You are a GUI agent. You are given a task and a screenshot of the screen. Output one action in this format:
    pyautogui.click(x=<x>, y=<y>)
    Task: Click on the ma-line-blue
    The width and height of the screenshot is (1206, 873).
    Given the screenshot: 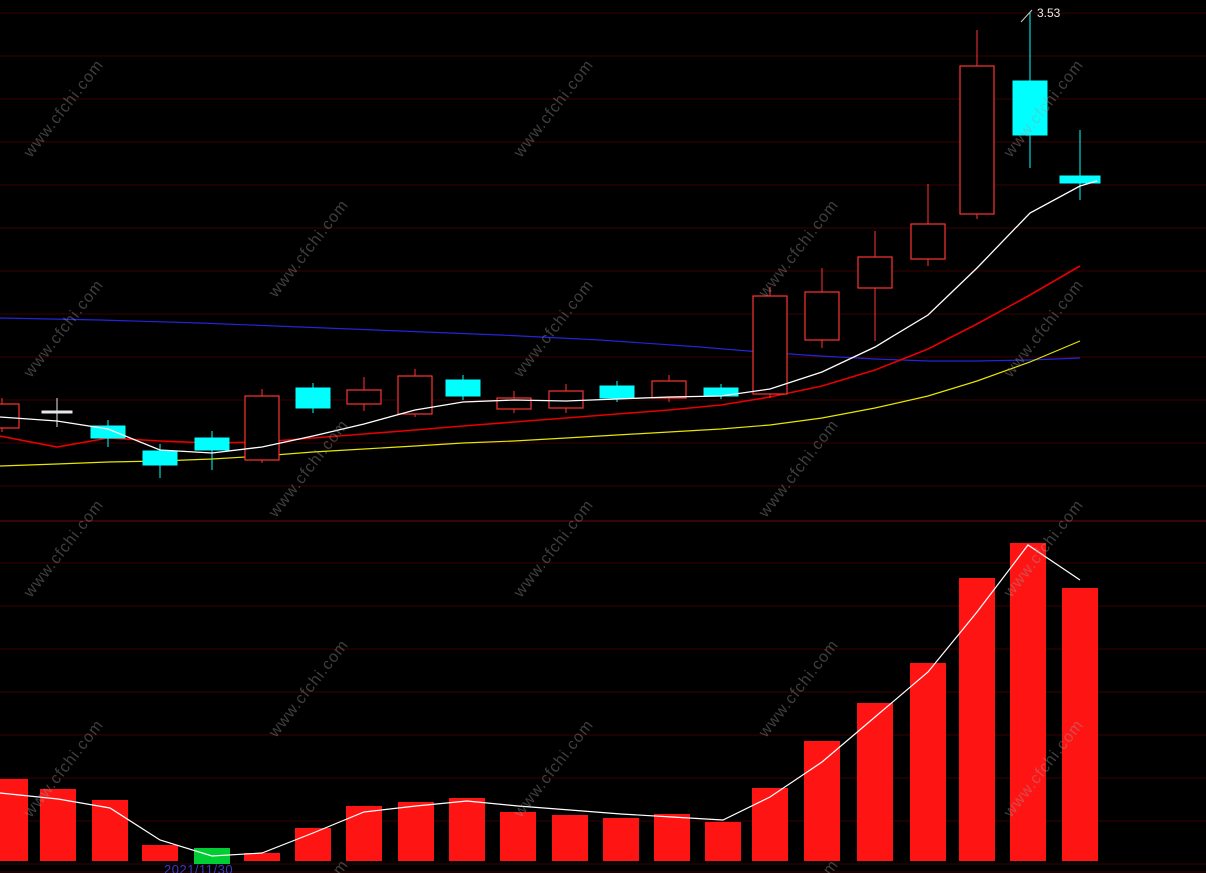 What is the action you would take?
    pyautogui.click(x=540, y=339)
    